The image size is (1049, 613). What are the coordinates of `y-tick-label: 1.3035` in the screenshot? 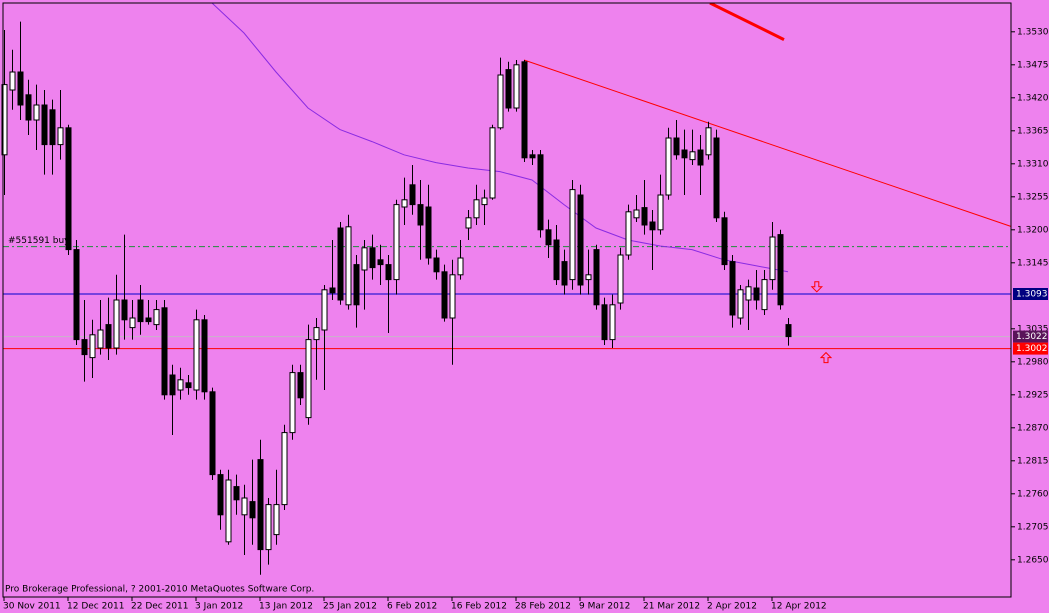 It's located at (1033, 329).